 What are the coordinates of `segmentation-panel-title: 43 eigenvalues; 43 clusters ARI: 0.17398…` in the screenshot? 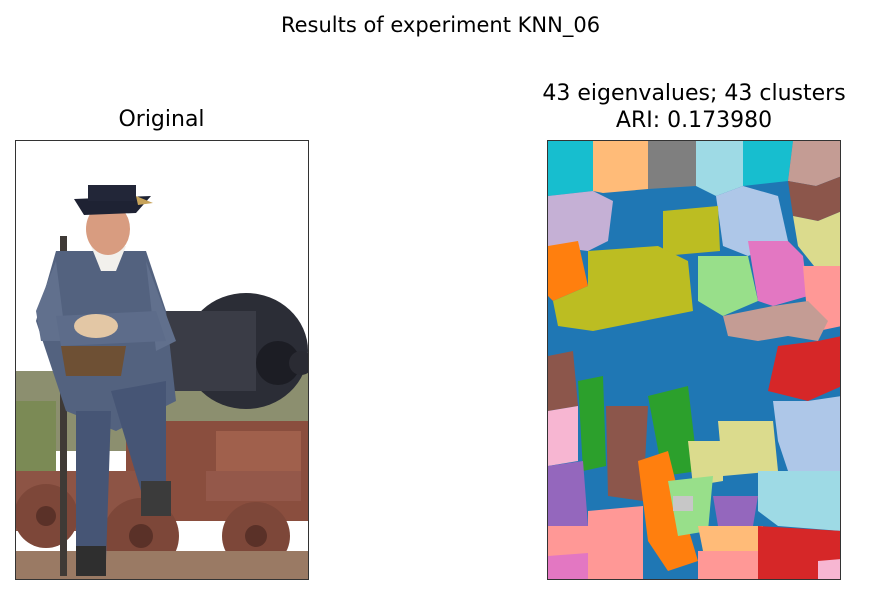 It's located at (690, 107).